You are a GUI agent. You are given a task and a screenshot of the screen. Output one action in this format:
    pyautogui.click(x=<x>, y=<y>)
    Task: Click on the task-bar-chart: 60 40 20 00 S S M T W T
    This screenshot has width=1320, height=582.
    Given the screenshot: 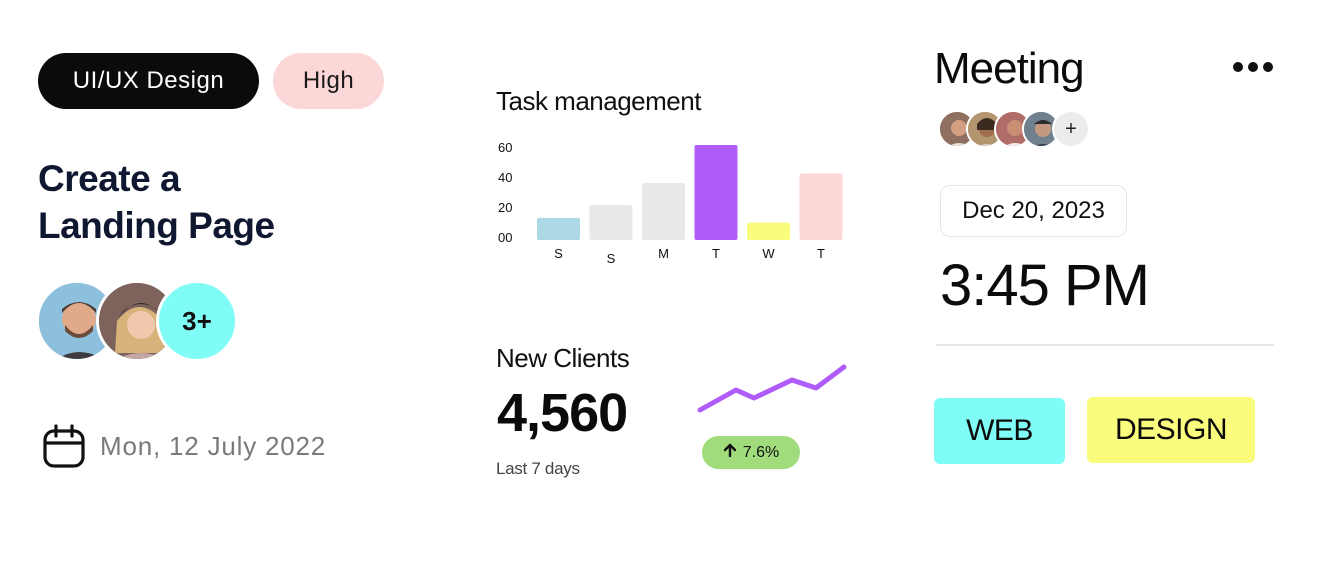 What is the action you would take?
    pyautogui.click(x=670, y=203)
    